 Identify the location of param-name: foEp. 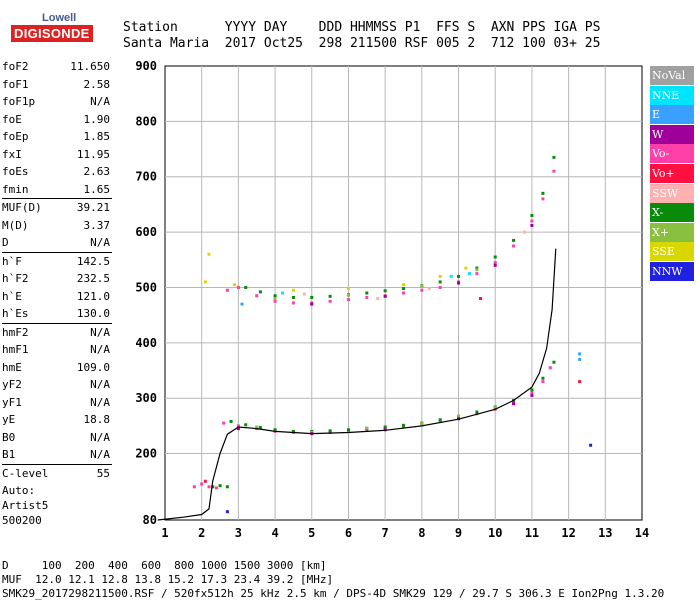
(15, 136).